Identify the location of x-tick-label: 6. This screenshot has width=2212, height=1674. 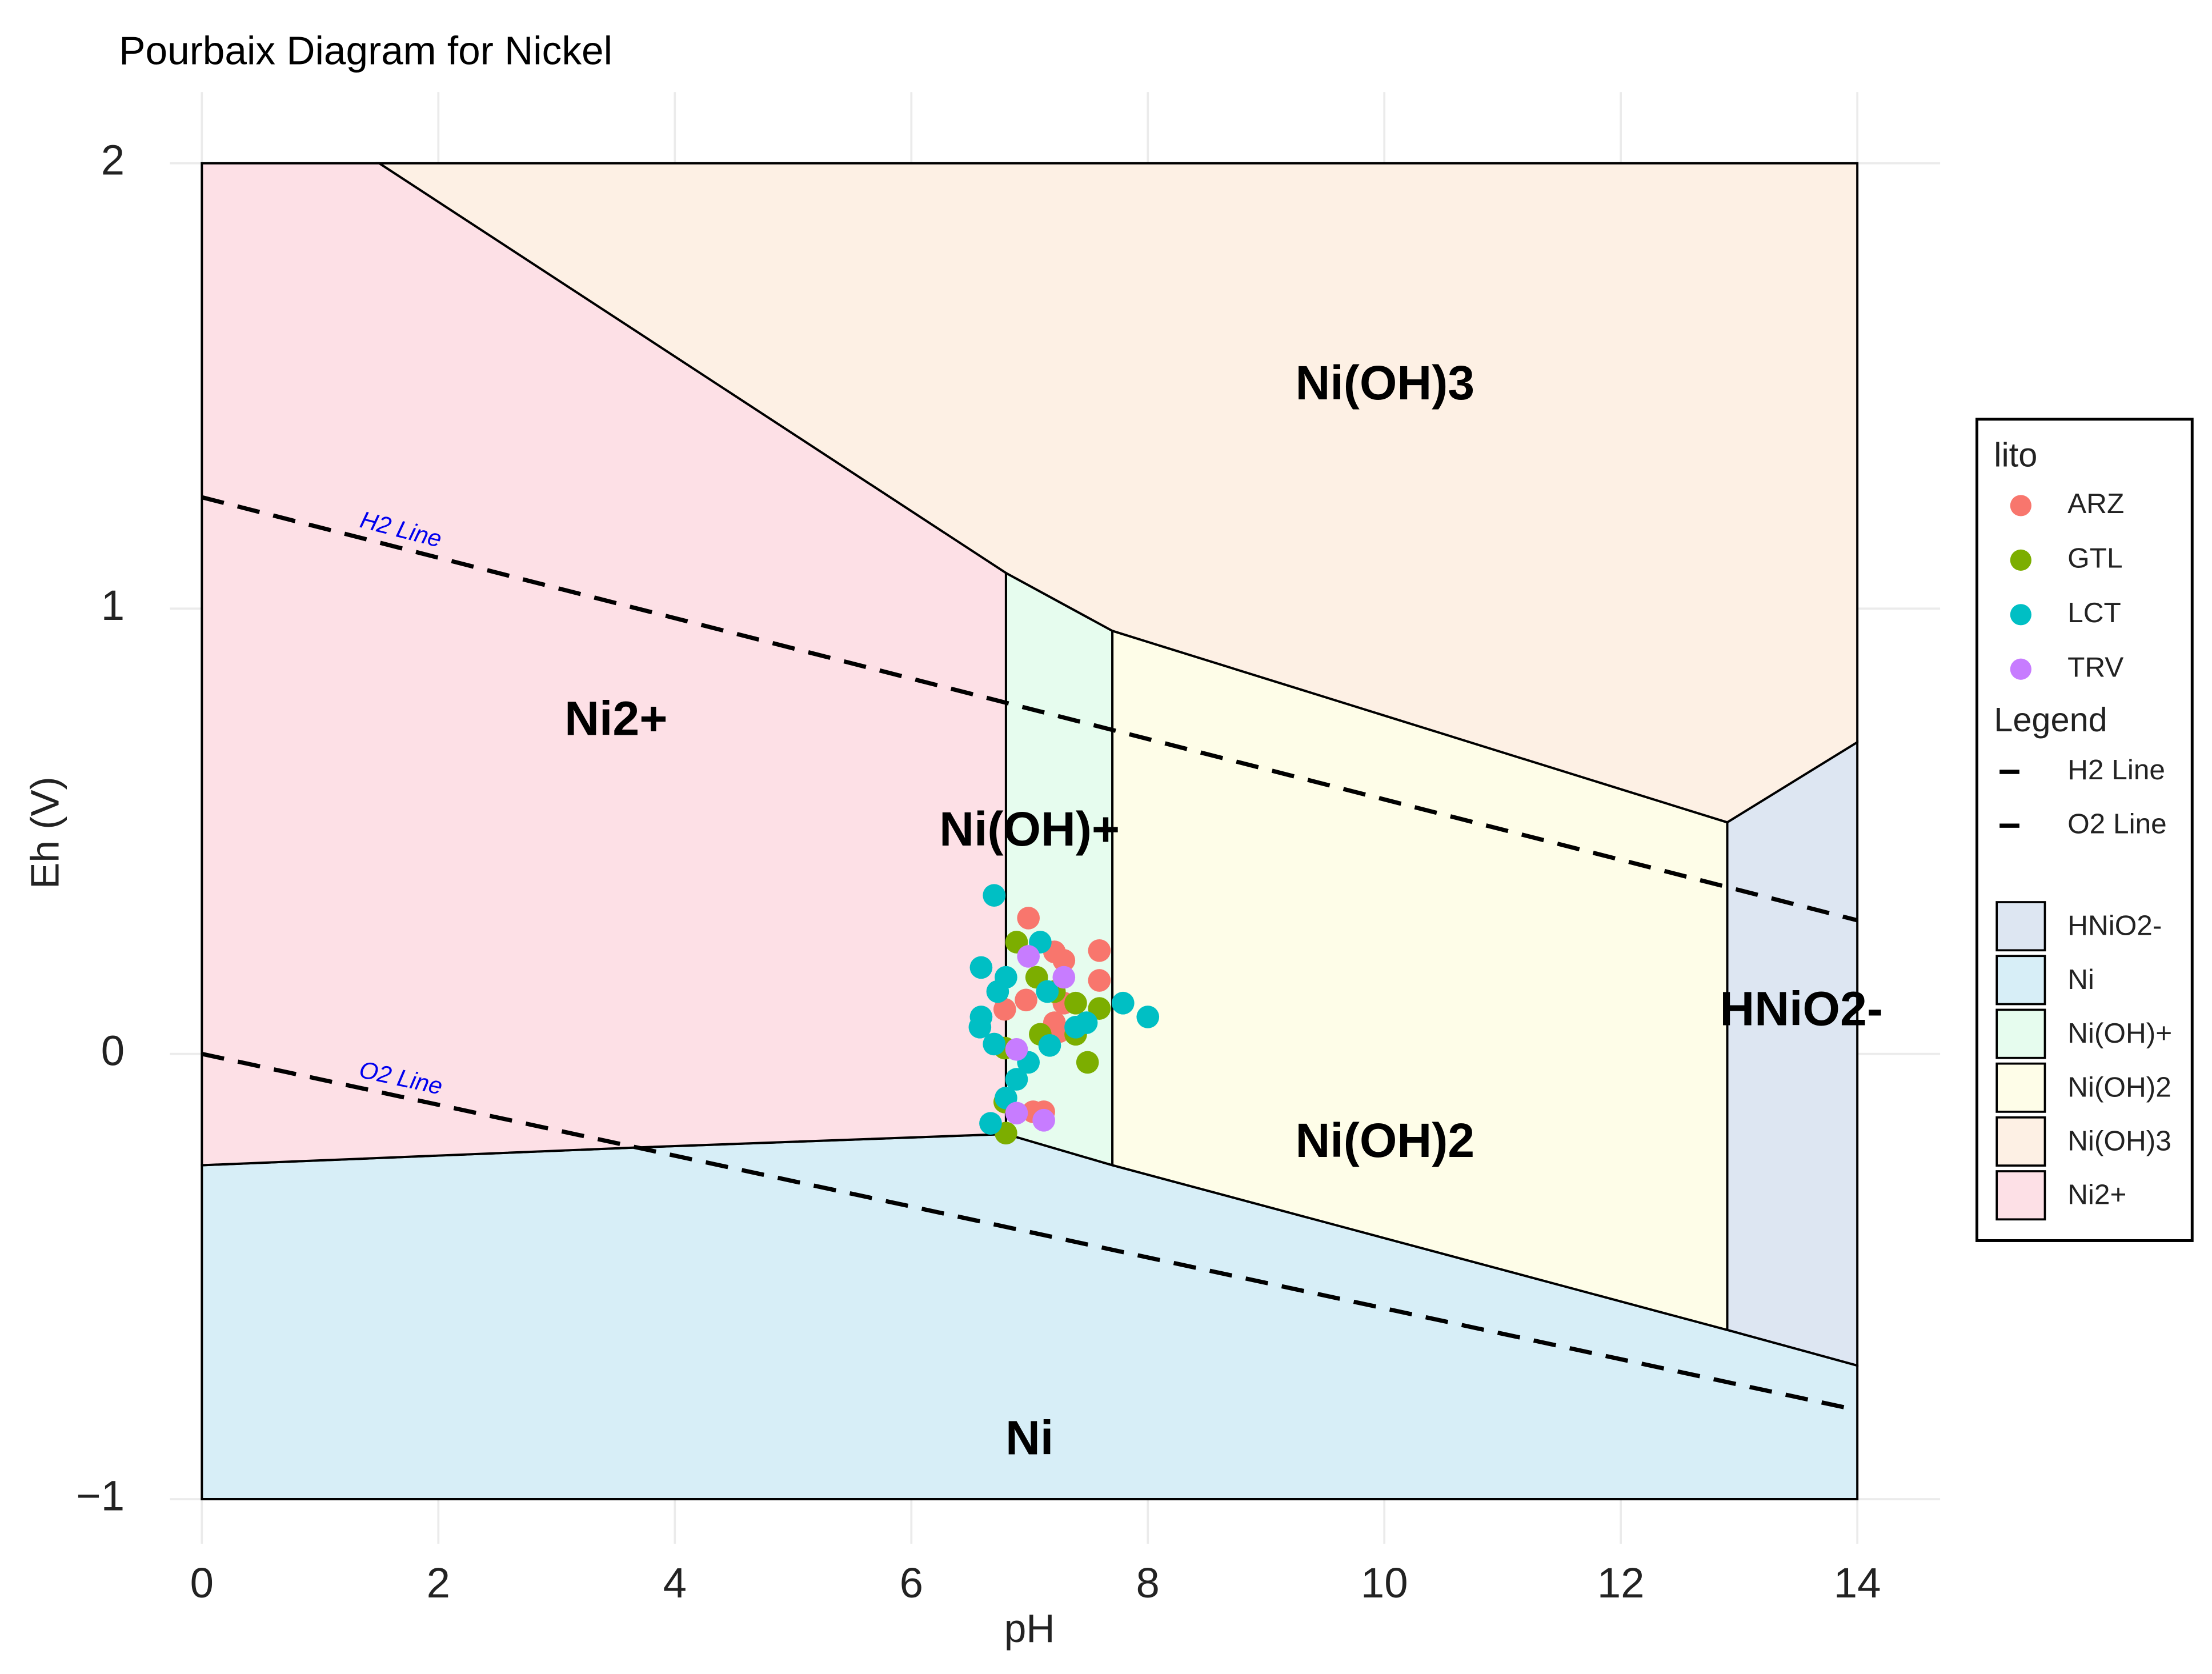
(911, 1583).